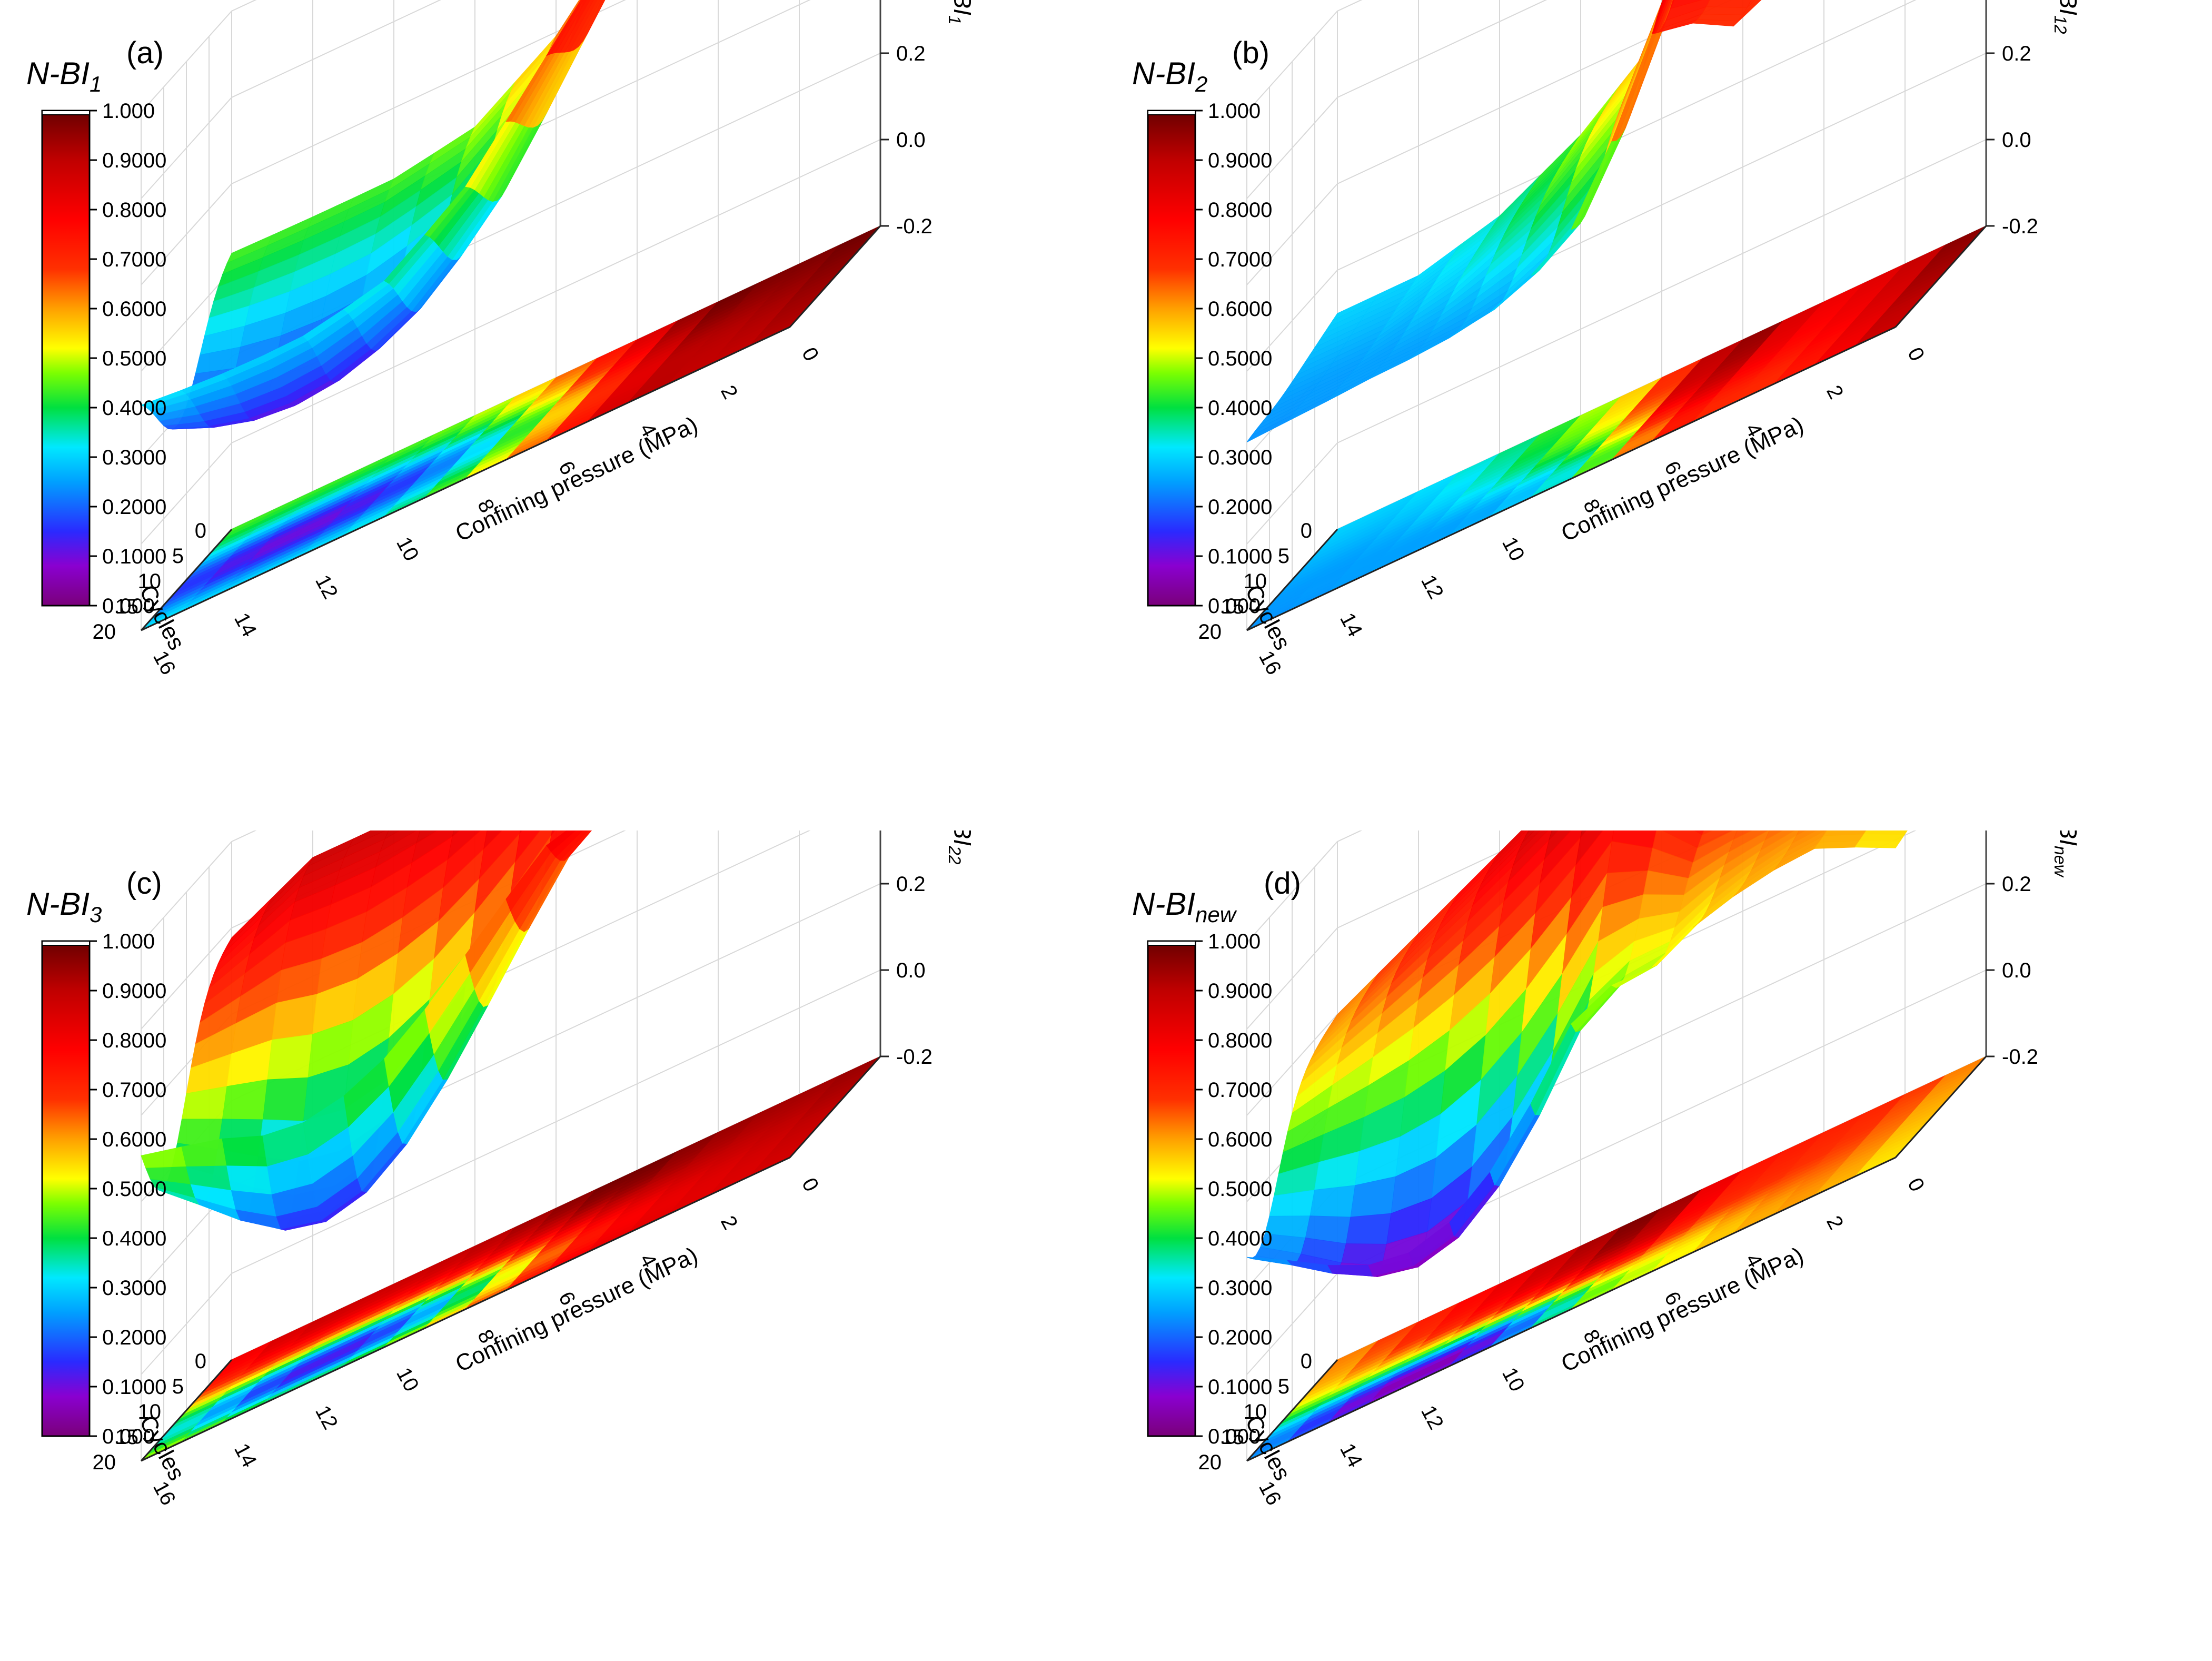  Describe the element at coordinates (1184, 907) in the screenshot. I see `colorbar-title: N-BInew` at that location.